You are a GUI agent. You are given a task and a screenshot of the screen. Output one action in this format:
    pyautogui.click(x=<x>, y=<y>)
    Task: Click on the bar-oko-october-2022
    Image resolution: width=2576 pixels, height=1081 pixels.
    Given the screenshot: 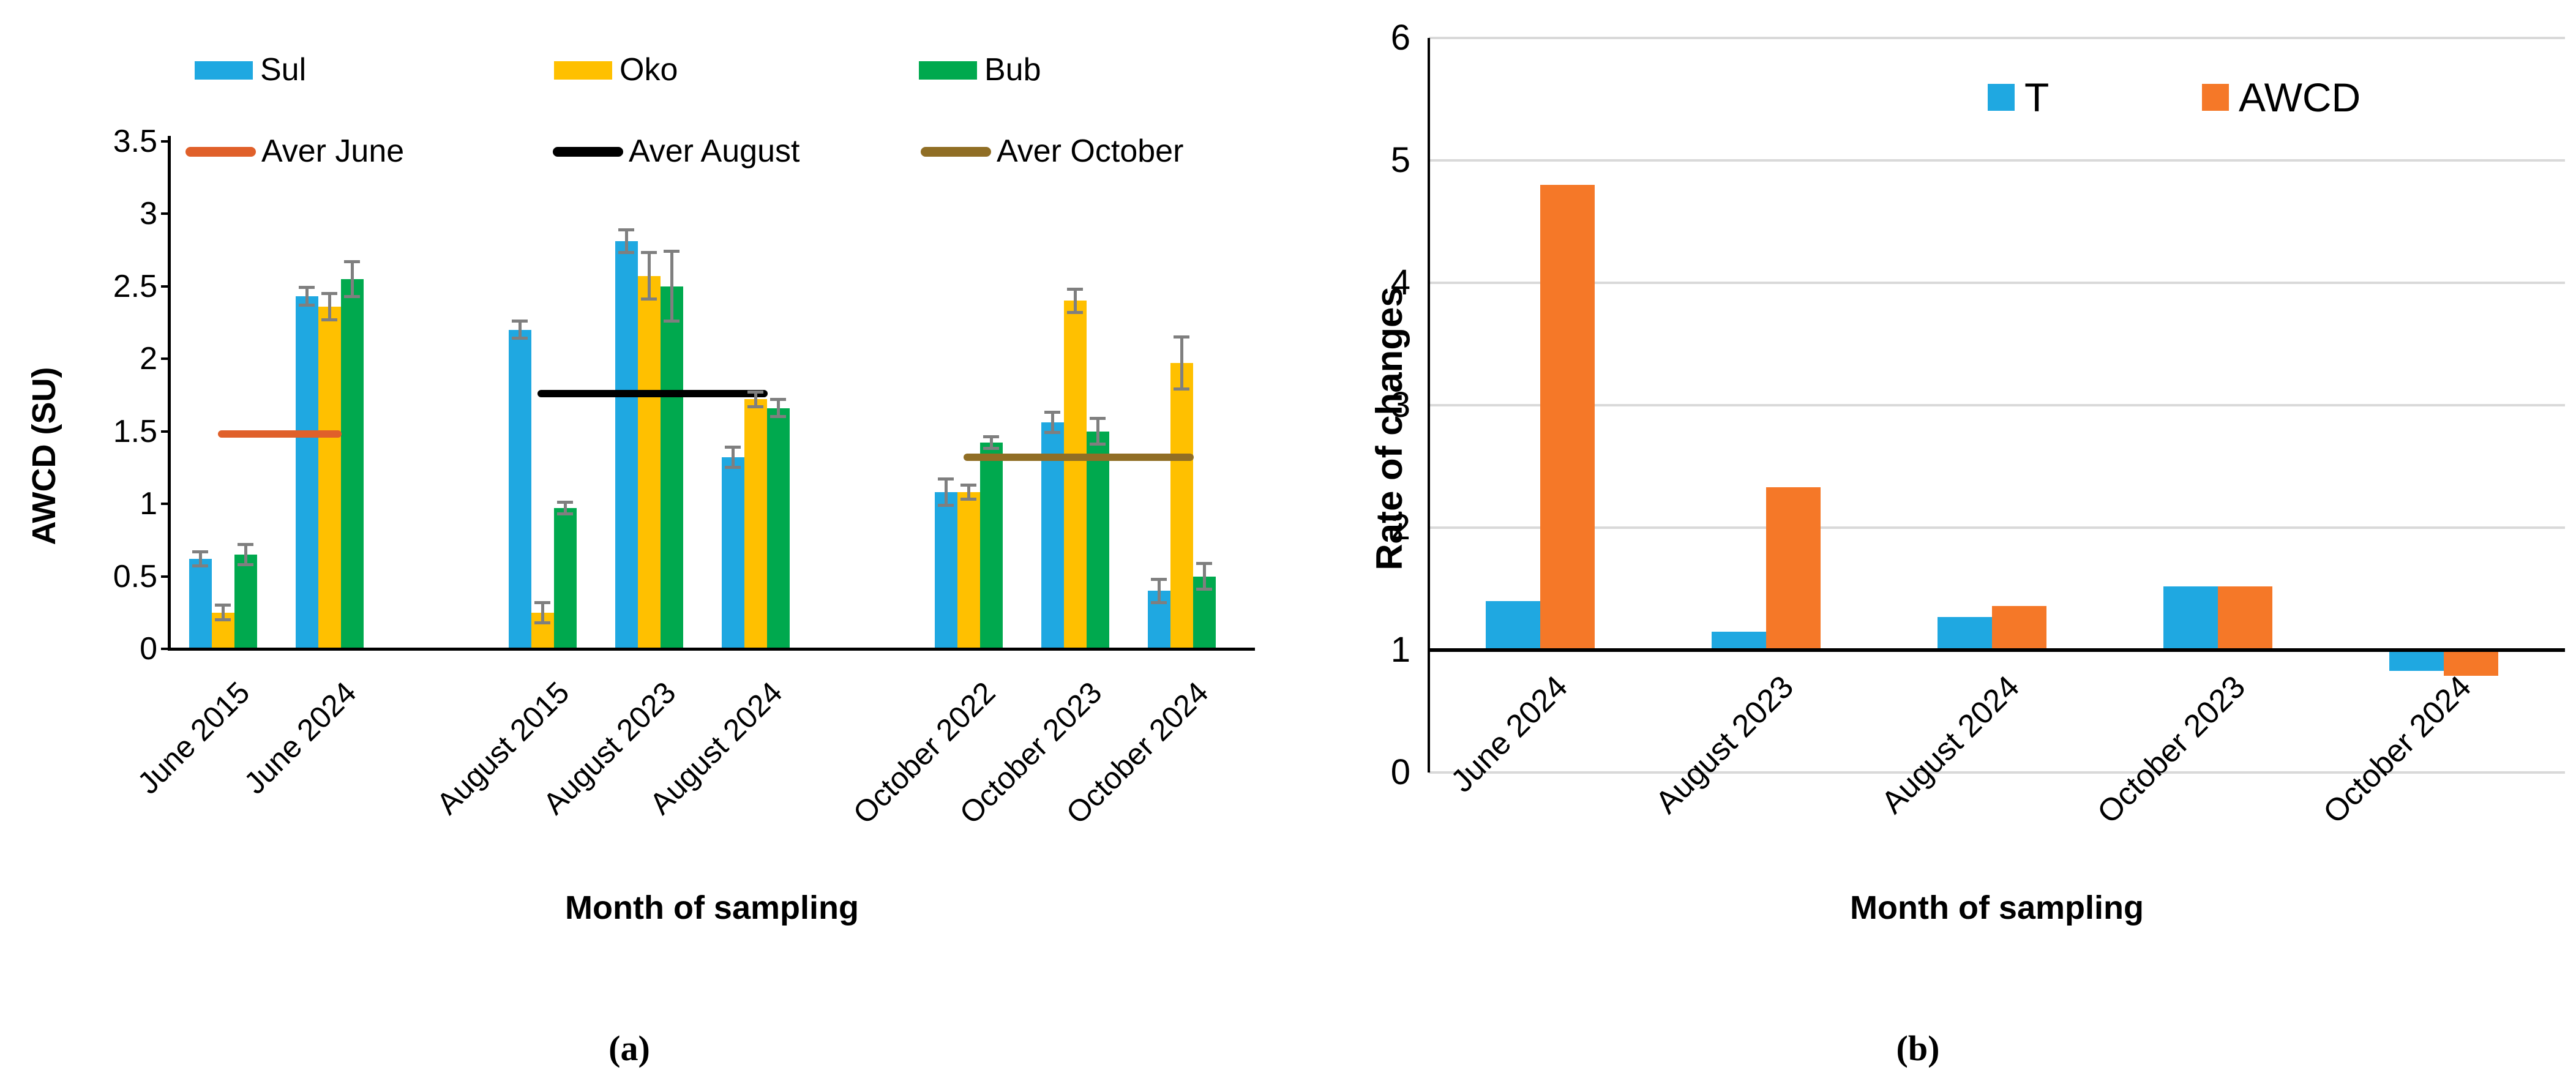 What is the action you would take?
    pyautogui.click(x=968, y=570)
    